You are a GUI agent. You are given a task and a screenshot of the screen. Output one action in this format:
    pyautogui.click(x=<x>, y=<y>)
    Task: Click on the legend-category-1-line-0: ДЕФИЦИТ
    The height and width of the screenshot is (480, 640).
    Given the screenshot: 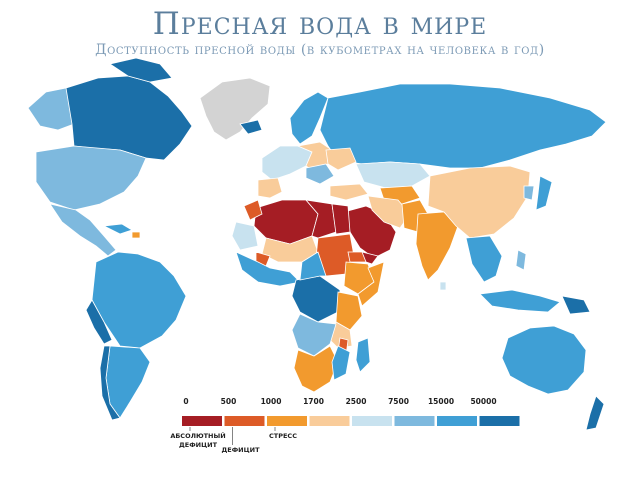 What is the action you would take?
    pyautogui.click(x=240, y=450)
    